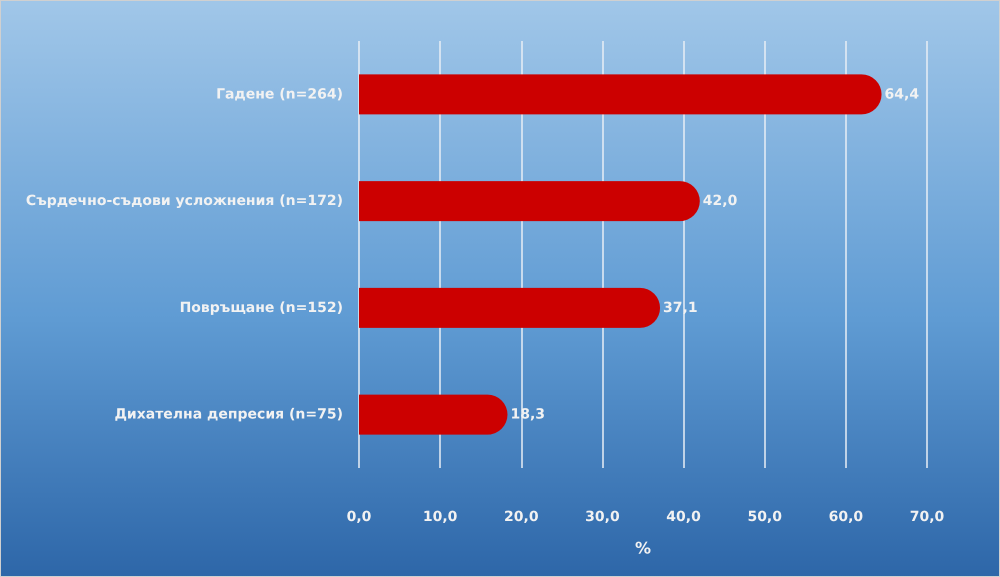 The width and height of the screenshot is (1000, 577). I want to click on x-axis-title: %, so click(643, 548).